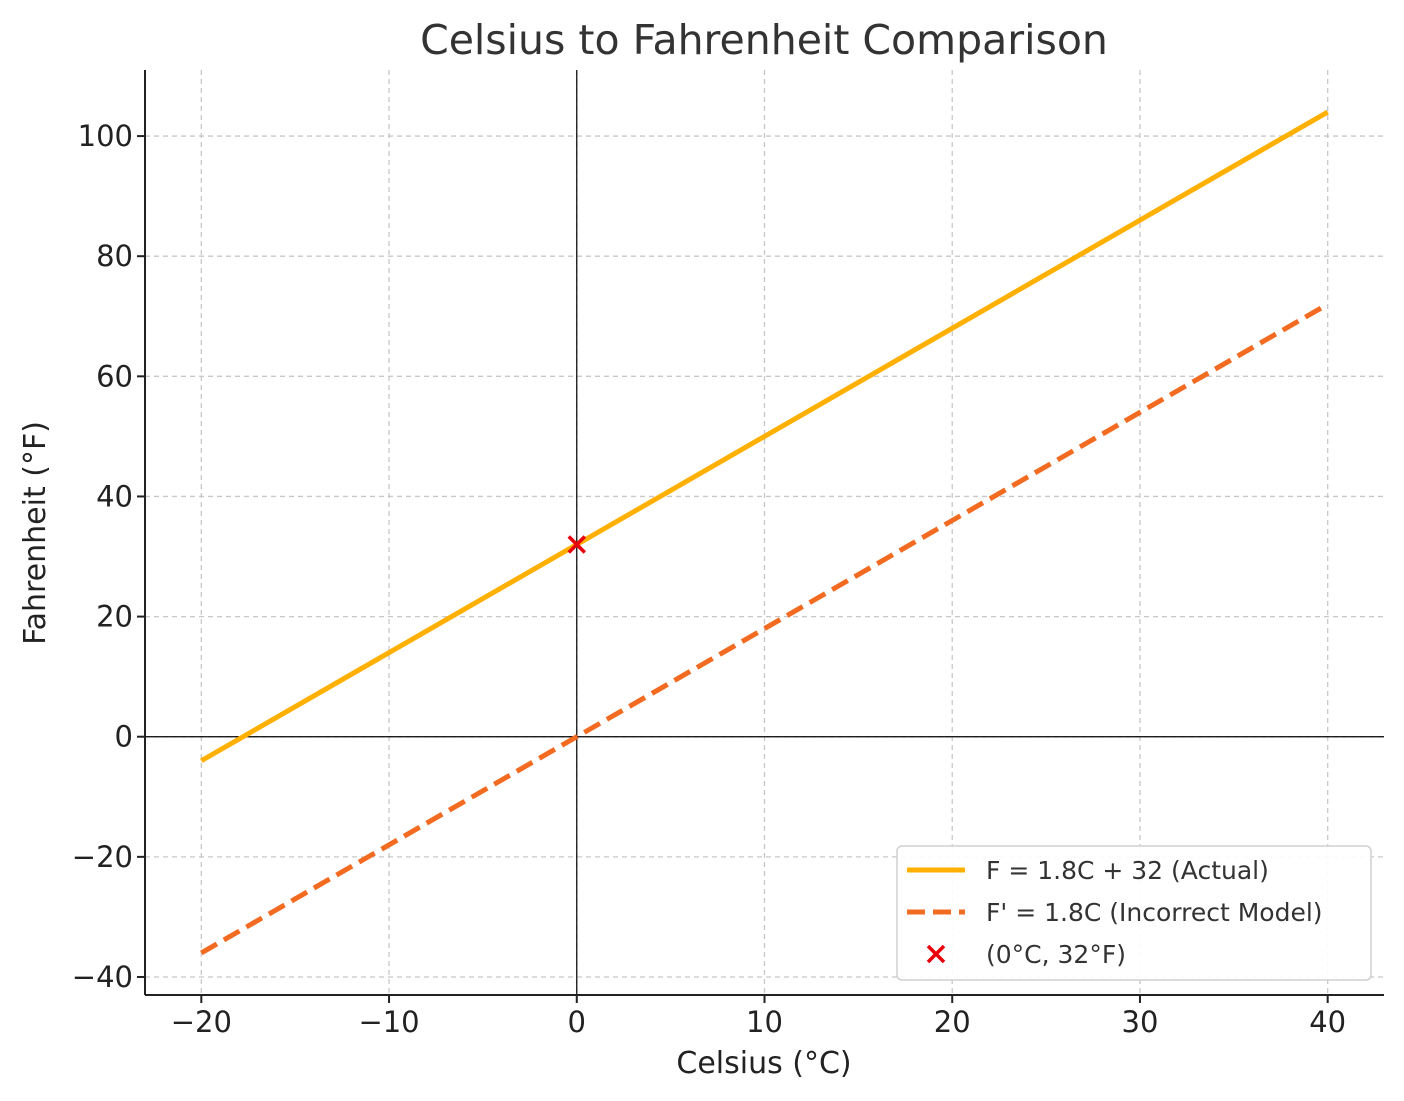  I want to click on x-tick-label: −20, so click(201, 1022).